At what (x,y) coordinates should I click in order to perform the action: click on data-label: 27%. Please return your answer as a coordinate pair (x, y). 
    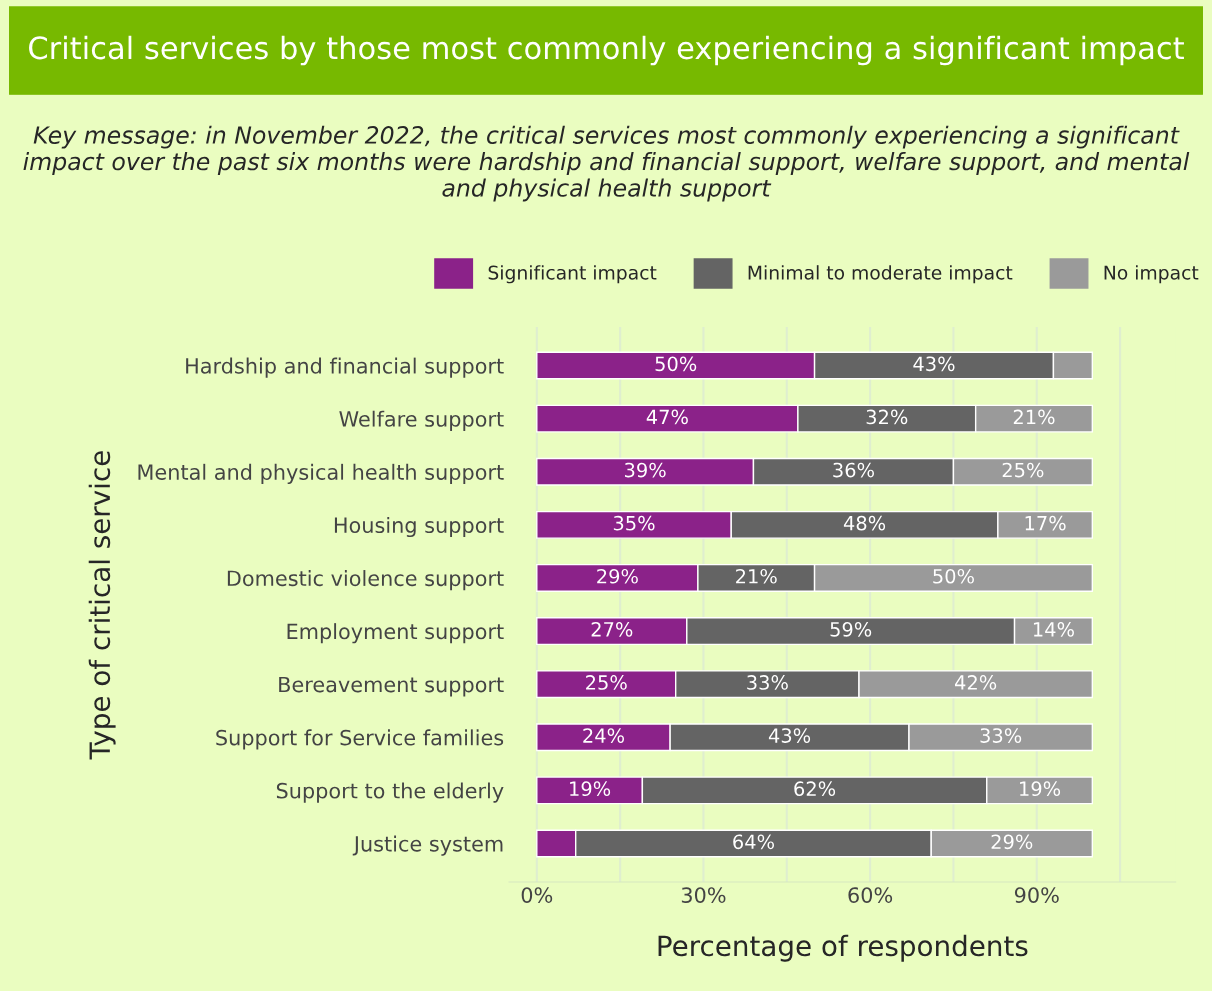
    Looking at the image, I should click on (612, 629).